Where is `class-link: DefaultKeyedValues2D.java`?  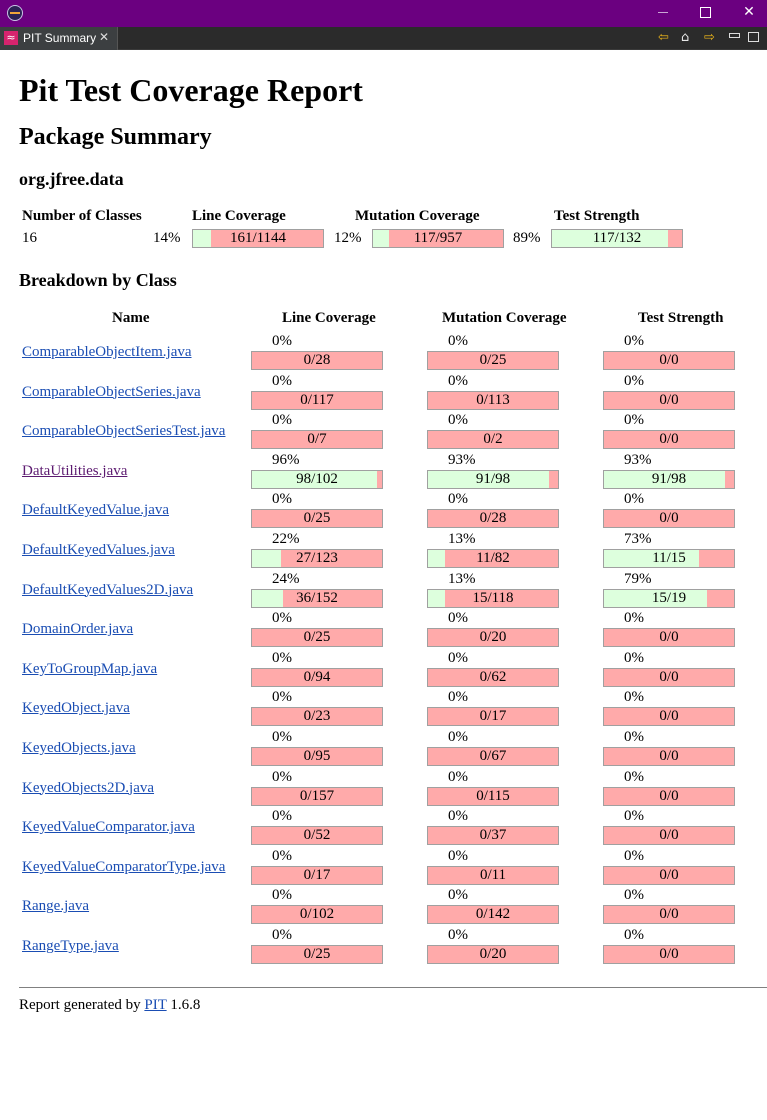 class-link: DefaultKeyedValues2D.java is located at coordinates (108, 589).